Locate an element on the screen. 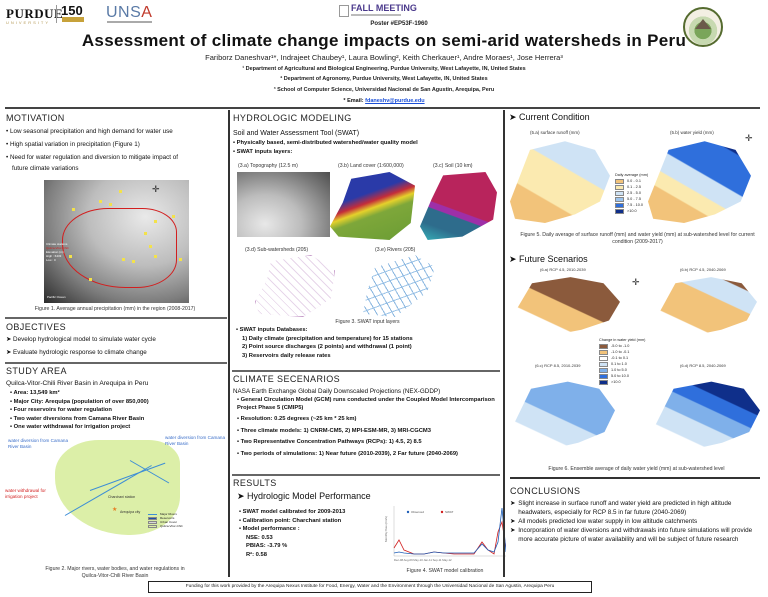  arequipa-nexus-seal-logo is located at coordinates (703, 27).